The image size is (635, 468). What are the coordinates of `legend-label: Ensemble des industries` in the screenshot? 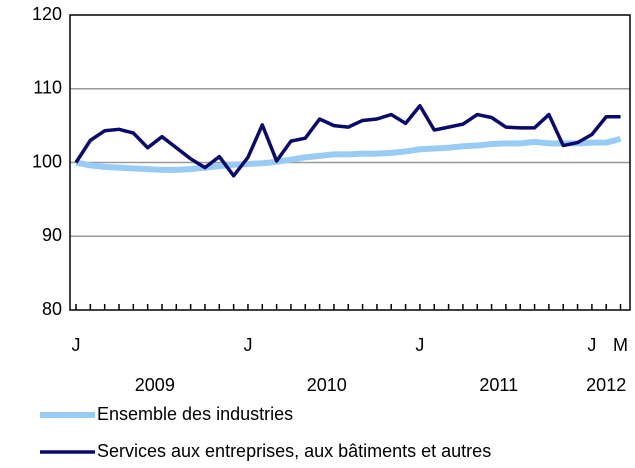 It's located at (195, 414).